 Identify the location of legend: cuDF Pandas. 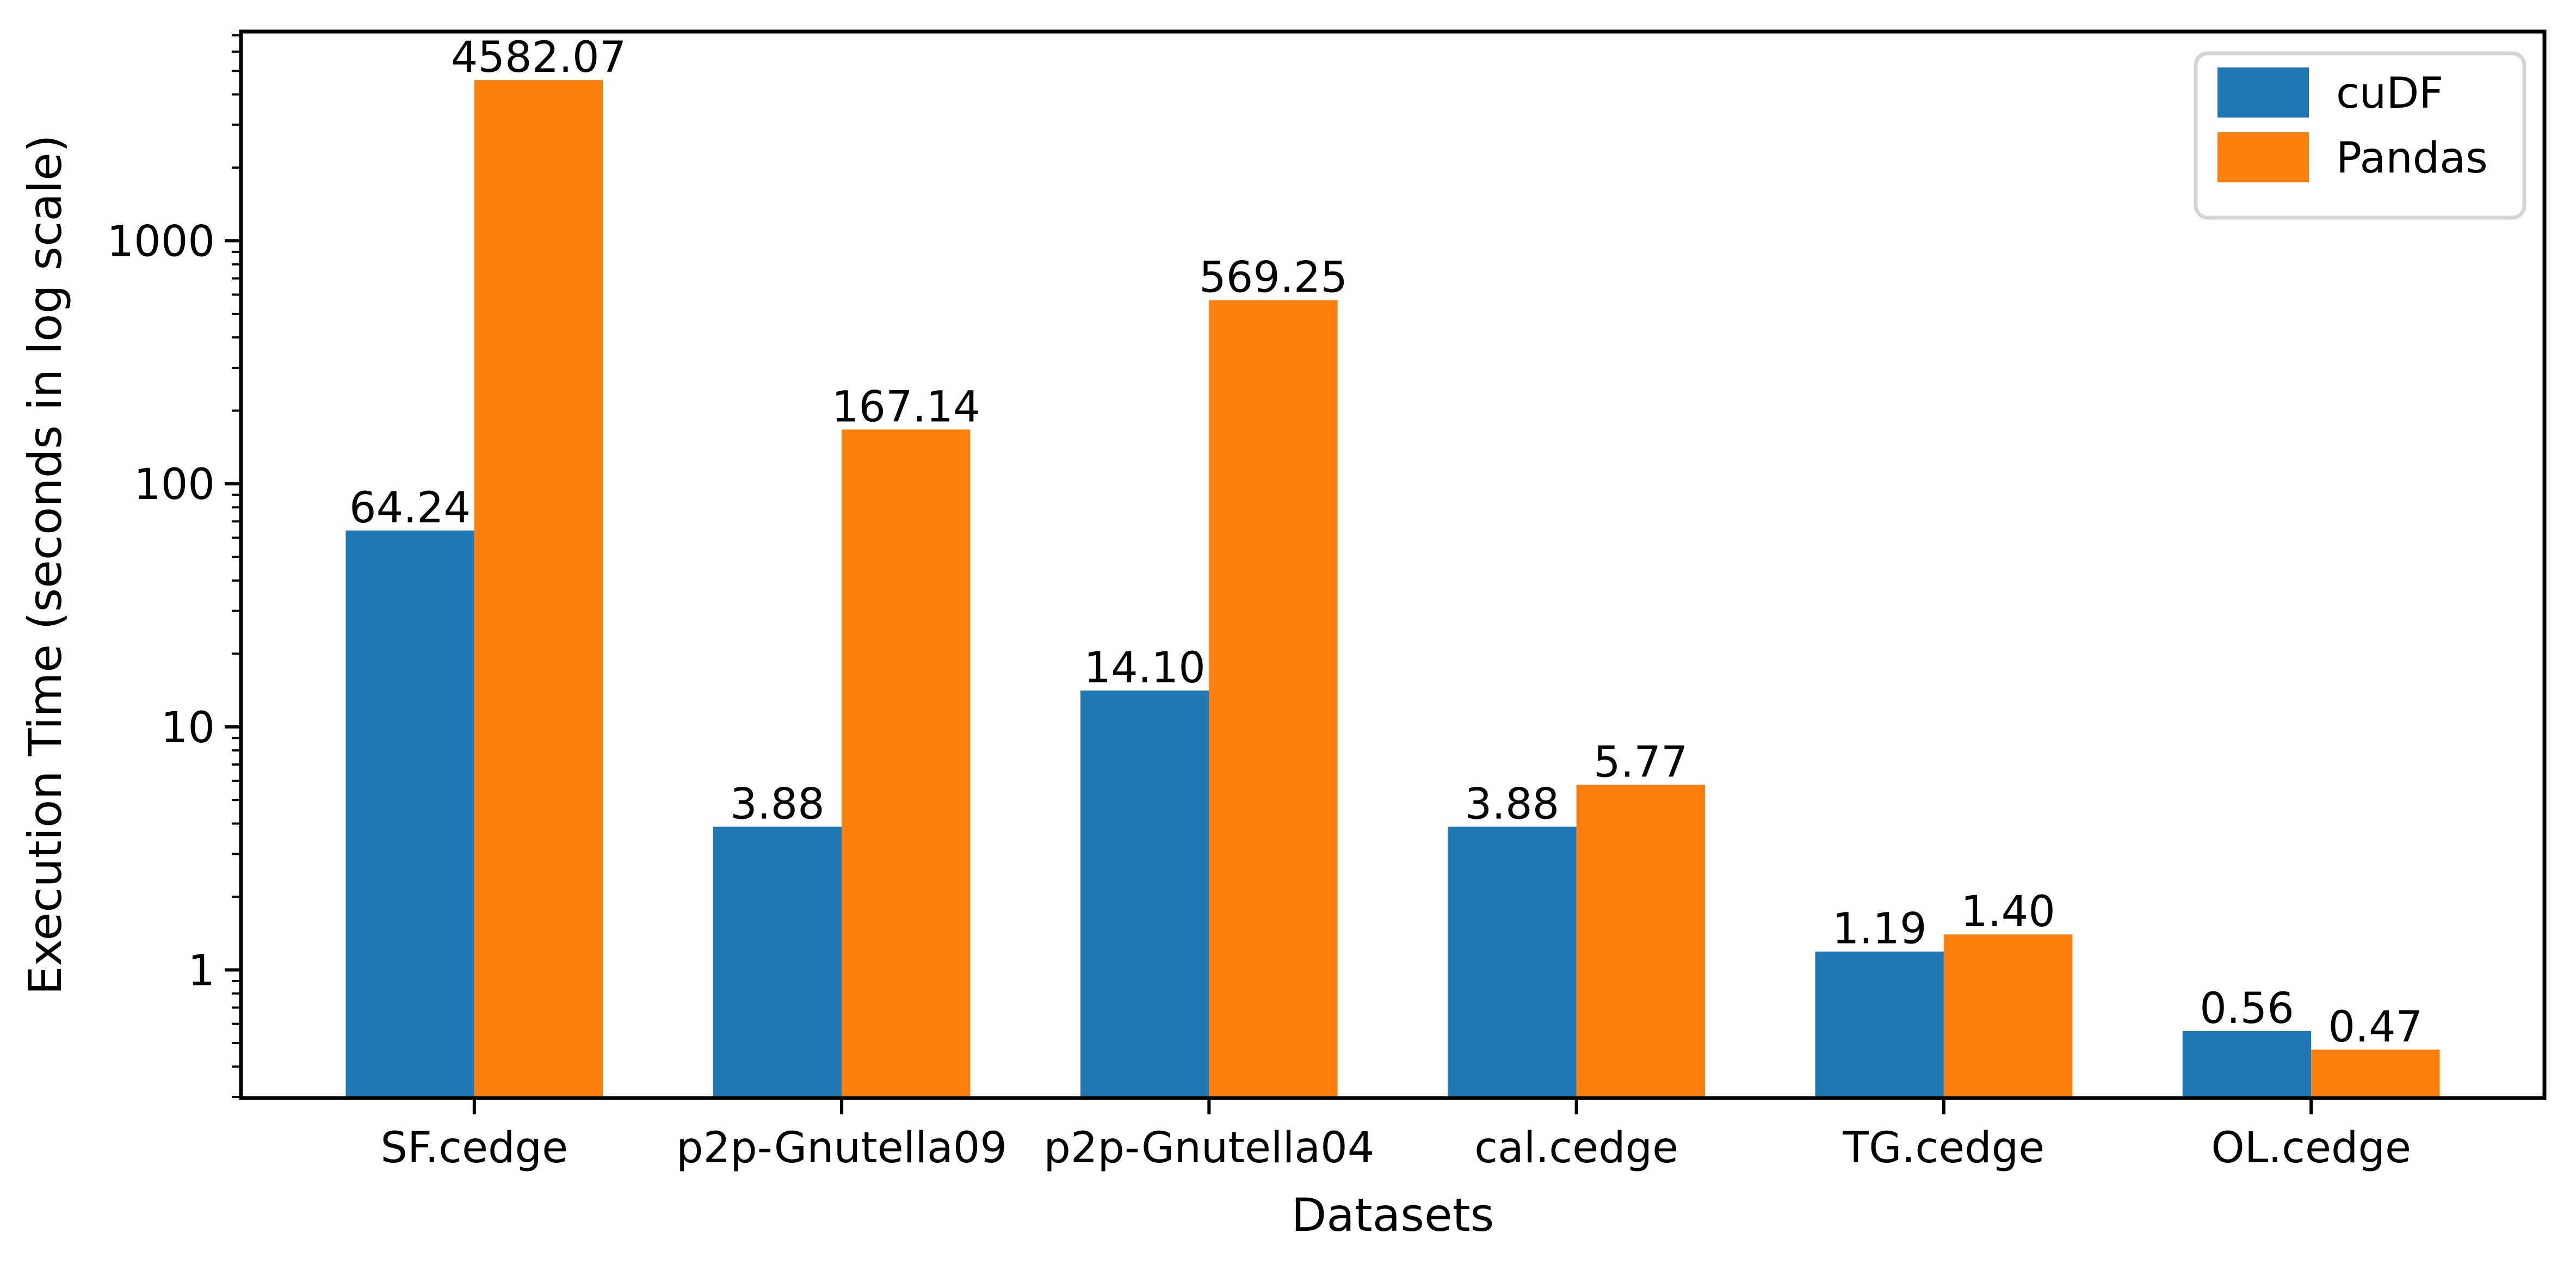
(2360, 135).